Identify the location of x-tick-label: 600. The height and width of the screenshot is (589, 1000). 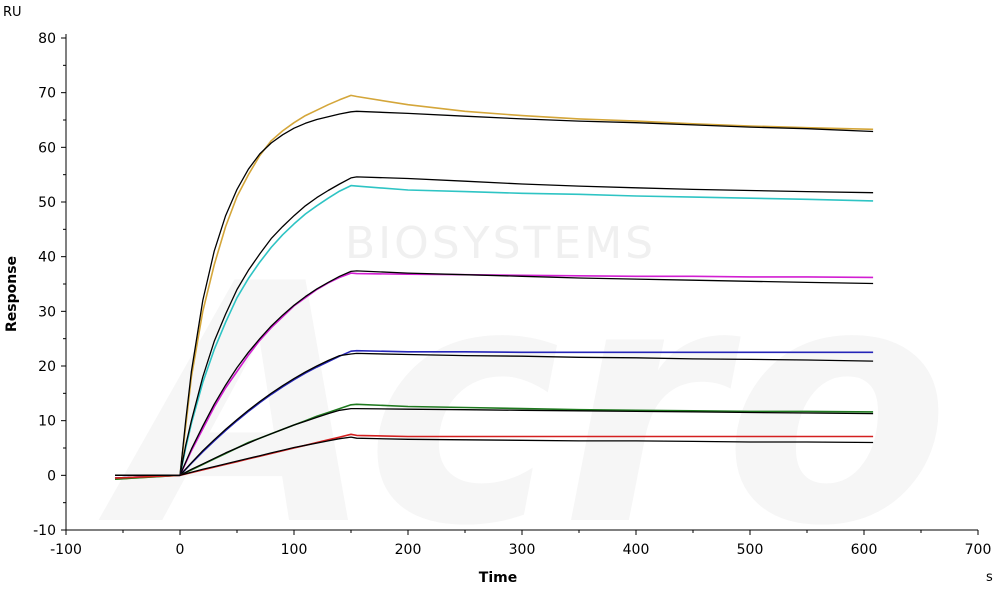
(864, 550).